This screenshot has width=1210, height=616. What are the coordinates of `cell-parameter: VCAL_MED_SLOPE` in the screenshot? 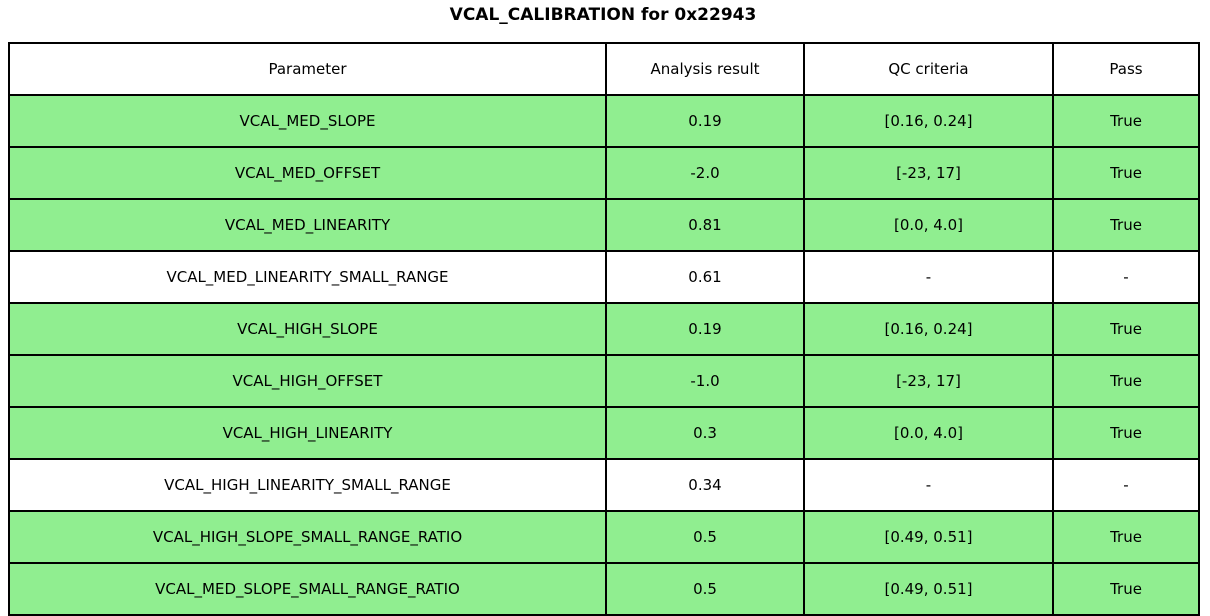 It's located at (307, 121).